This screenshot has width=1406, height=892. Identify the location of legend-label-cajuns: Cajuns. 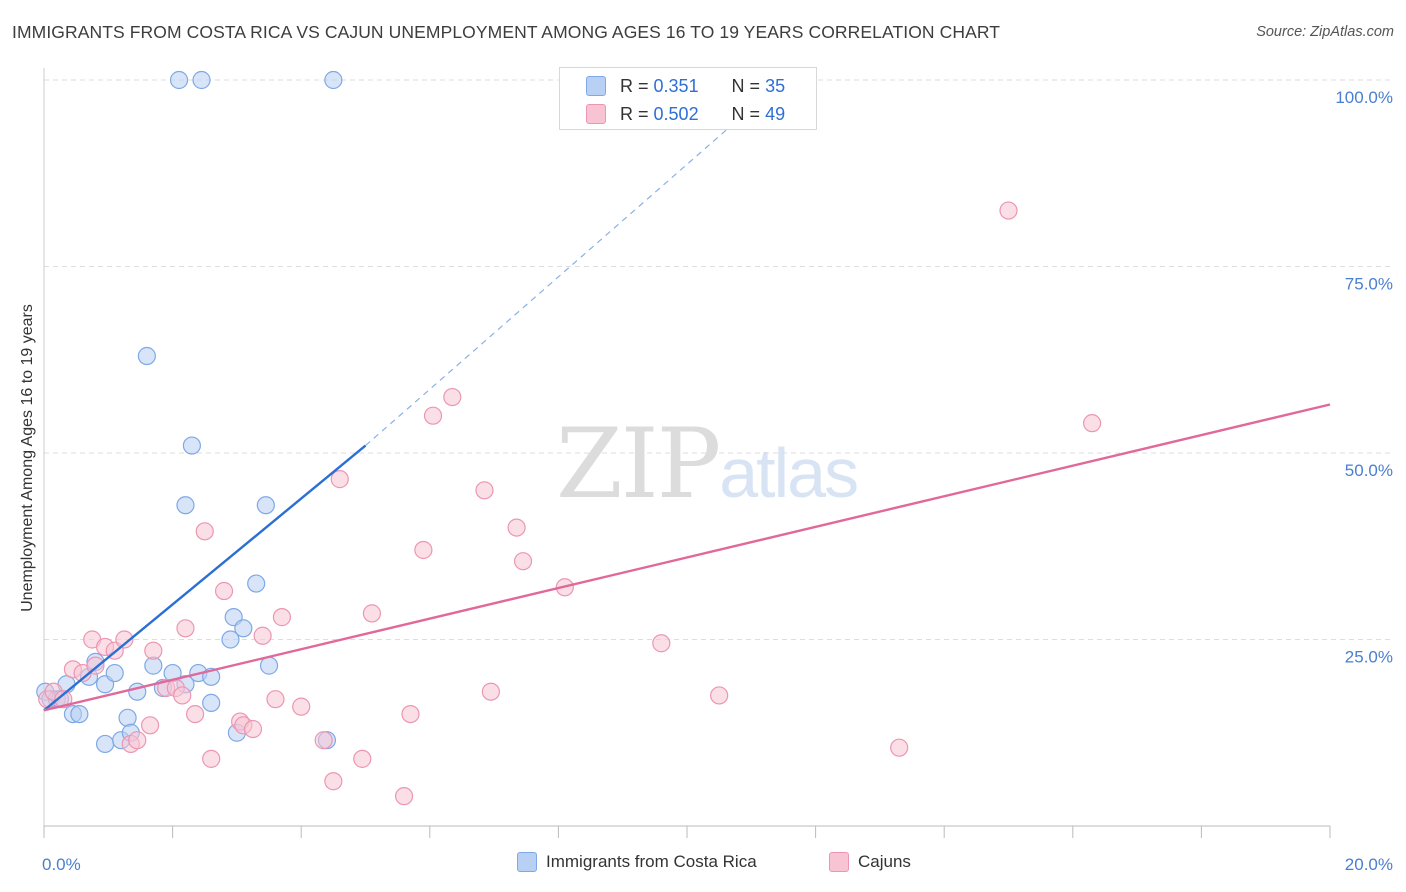
(884, 861).